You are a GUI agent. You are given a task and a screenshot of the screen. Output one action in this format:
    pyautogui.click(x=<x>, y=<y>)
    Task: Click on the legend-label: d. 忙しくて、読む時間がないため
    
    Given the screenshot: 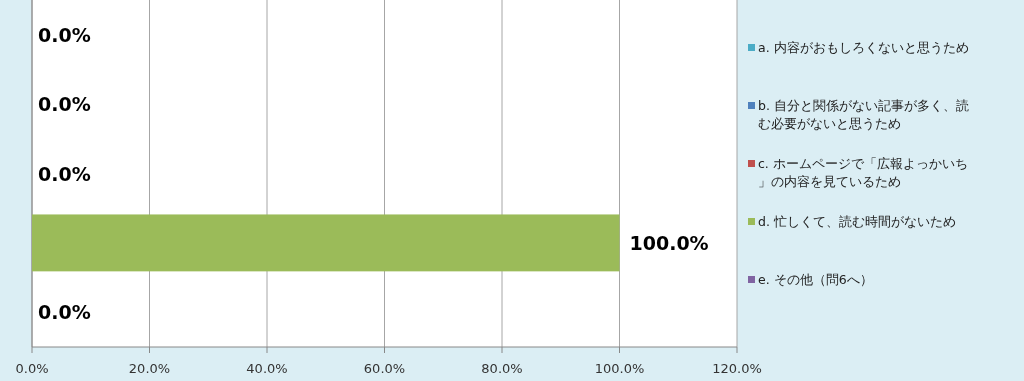 What is the action you would take?
    pyautogui.click(x=857, y=221)
    